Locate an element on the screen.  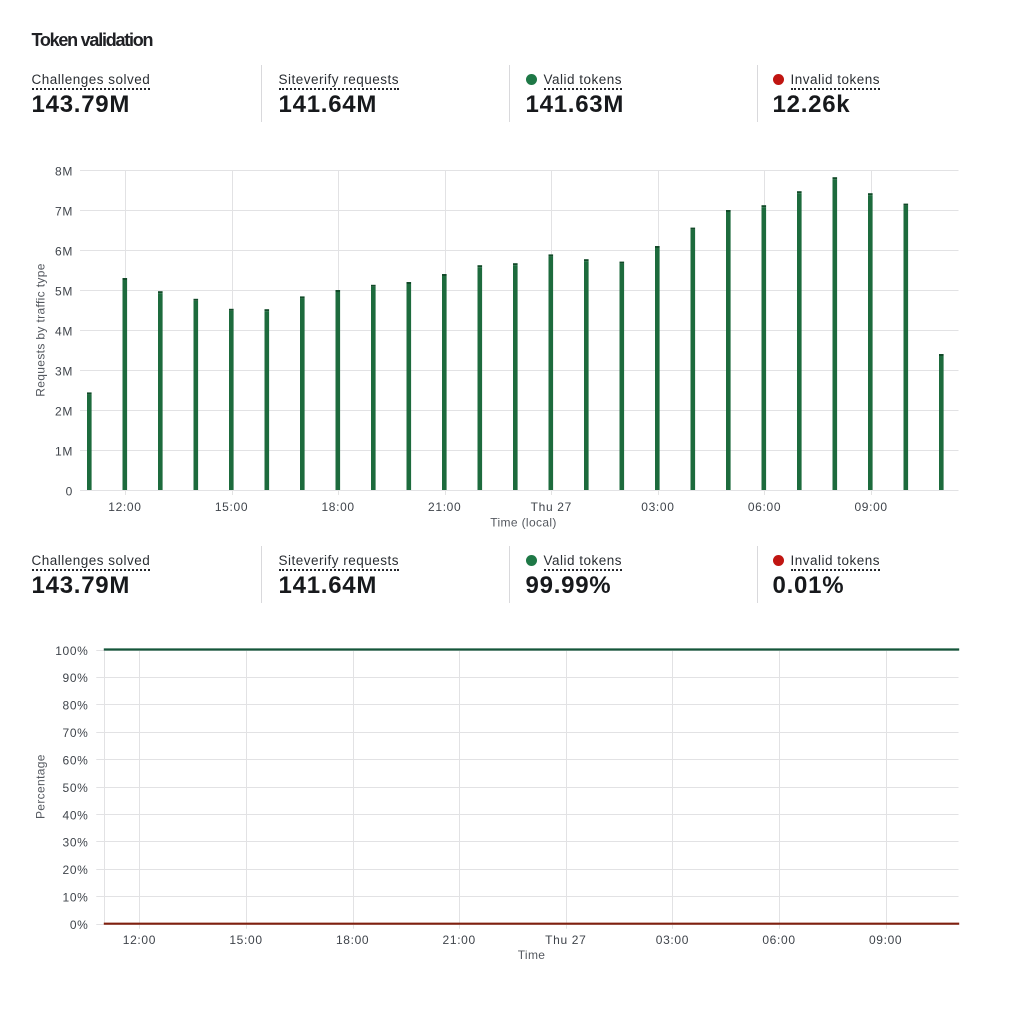
svg-text: 10% is located at coordinates (76, 898).